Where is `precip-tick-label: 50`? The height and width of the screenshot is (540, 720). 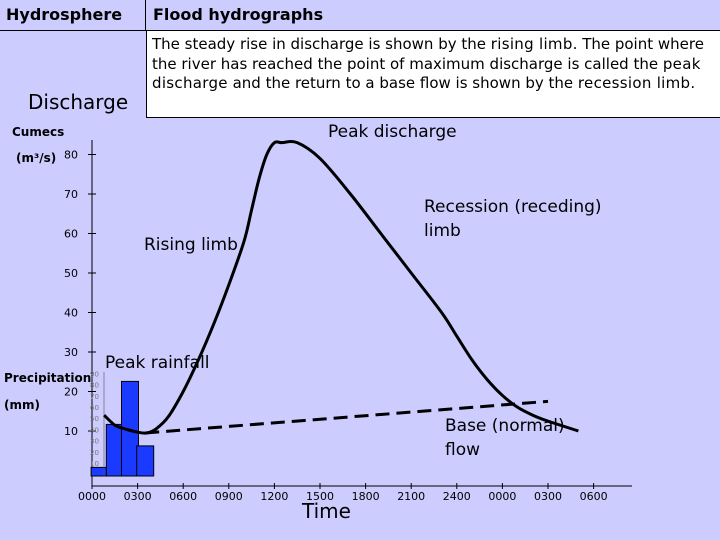
precip-tick-label: 50 is located at coordinates (94, 419).